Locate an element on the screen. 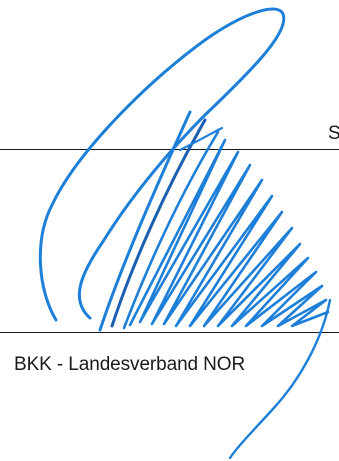 Image resolution: width=339 pixels, height=461 pixels. signature-line-top is located at coordinates (169, 149).